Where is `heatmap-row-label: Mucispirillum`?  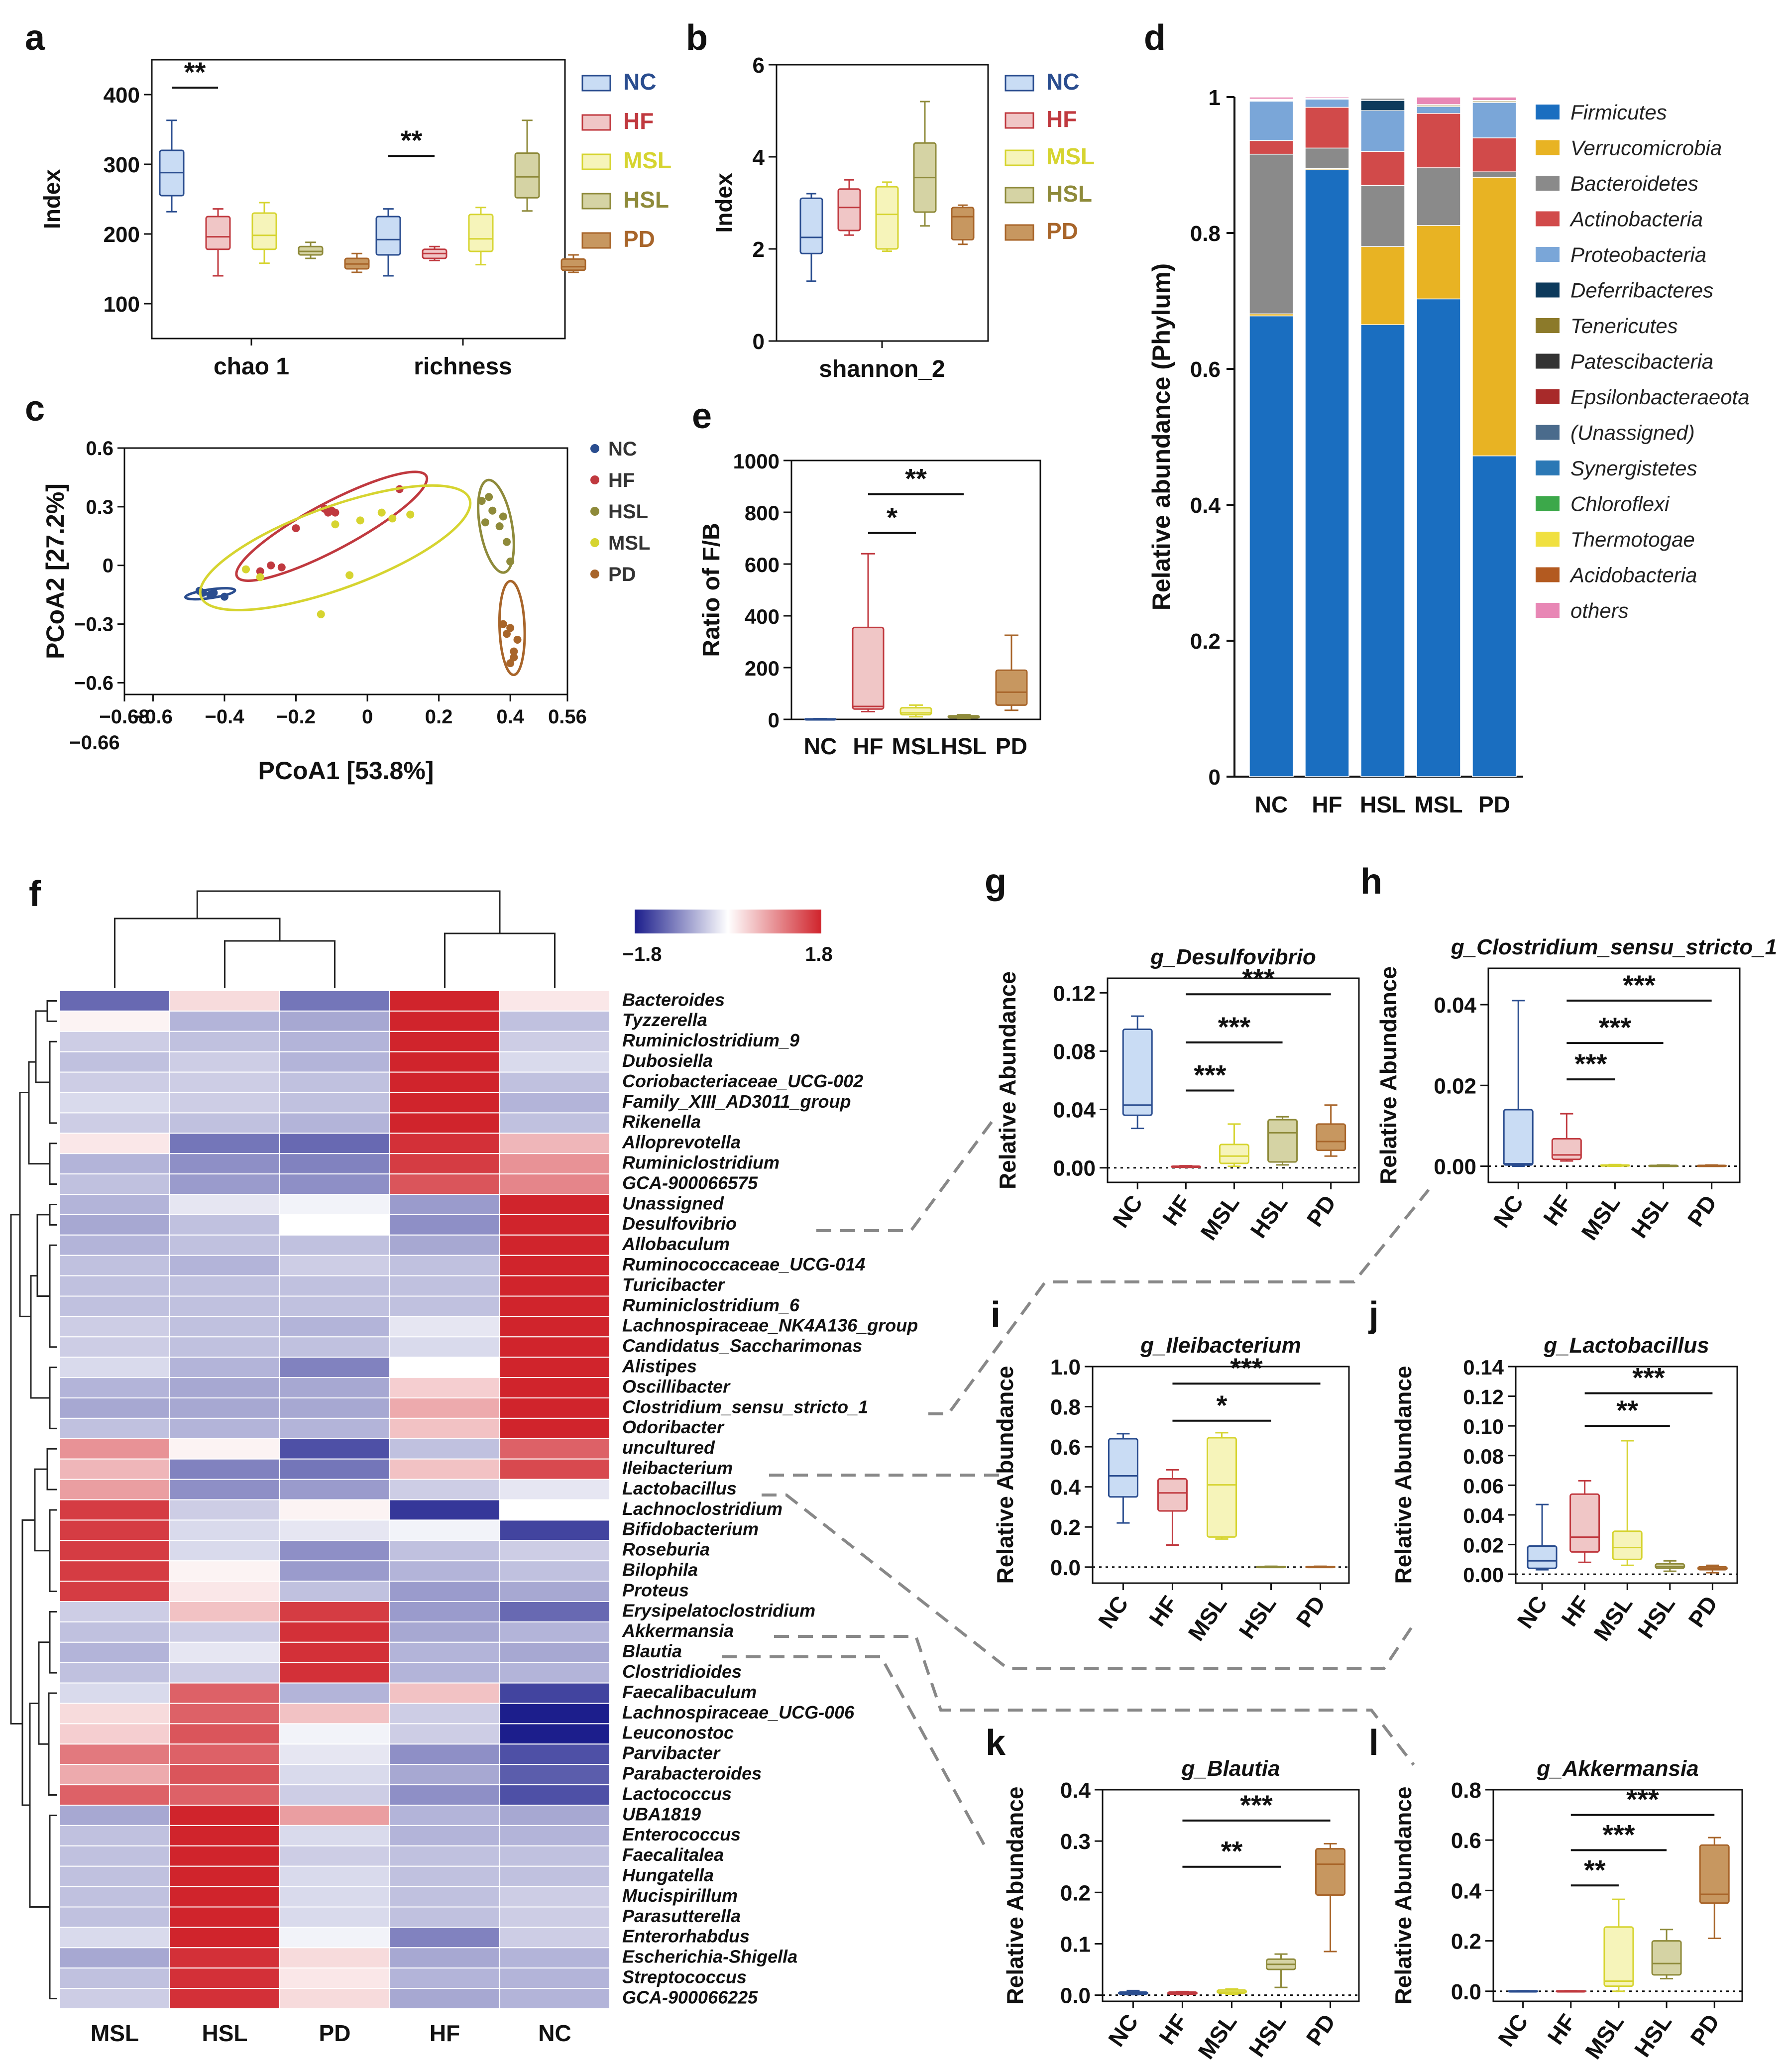 heatmap-row-label: Mucispirillum is located at coordinates (680, 1896).